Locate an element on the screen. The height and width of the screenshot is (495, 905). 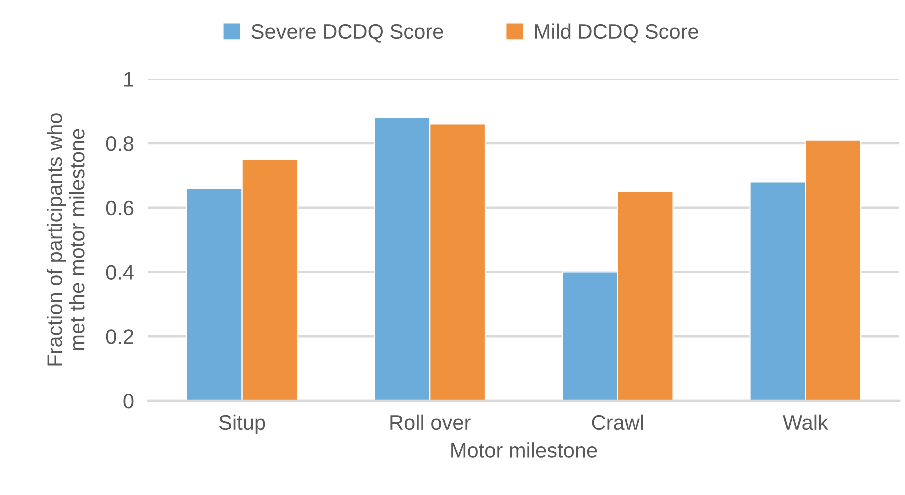
x-tick-label: Crawl is located at coordinates (618, 422).